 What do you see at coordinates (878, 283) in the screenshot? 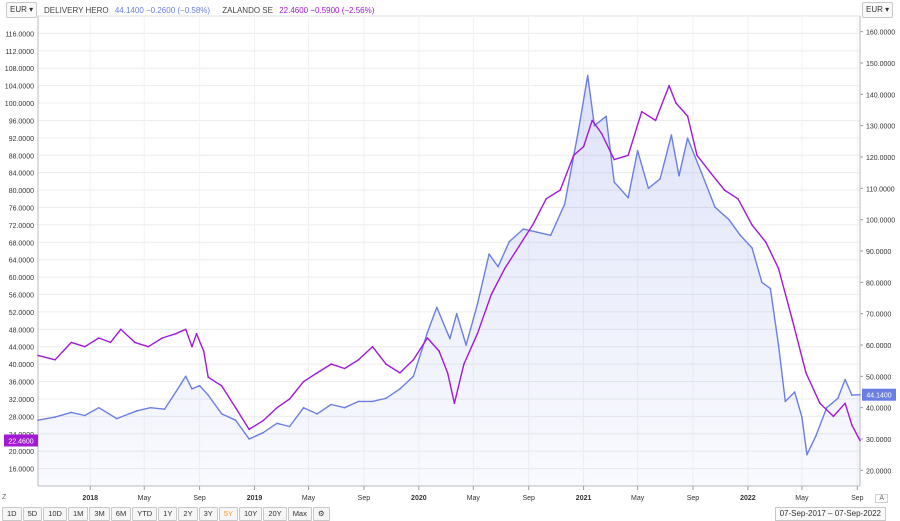
I see `right-axis-tick-label: 80.0000` at bounding box center [878, 283].